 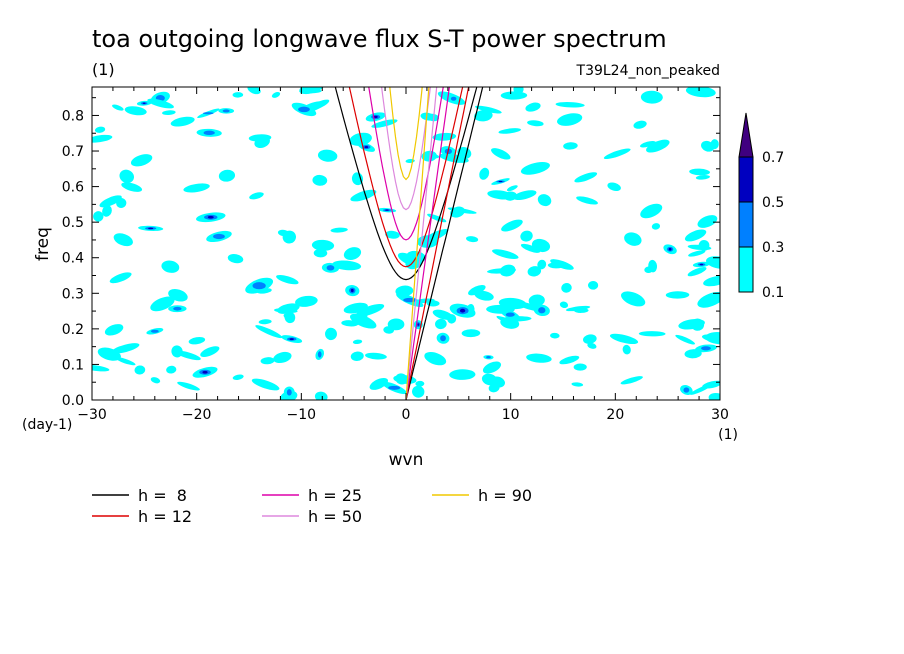 What do you see at coordinates (312, 506) in the screenshot?
I see `legend: h = 8 h = 12 h = 25 h = 50 h = 90` at bounding box center [312, 506].